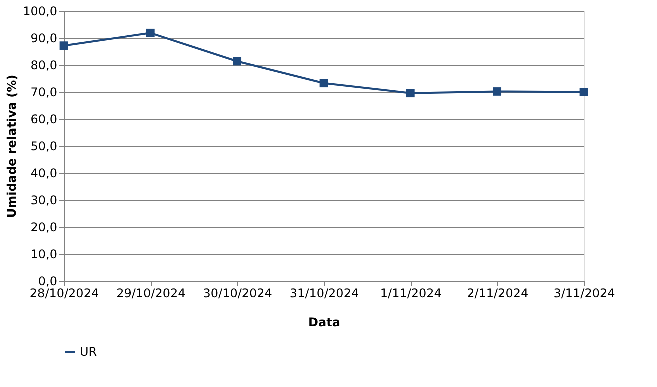 The height and width of the screenshot is (387, 657). I want to click on y-tick-label: 0,0, so click(48, 281).